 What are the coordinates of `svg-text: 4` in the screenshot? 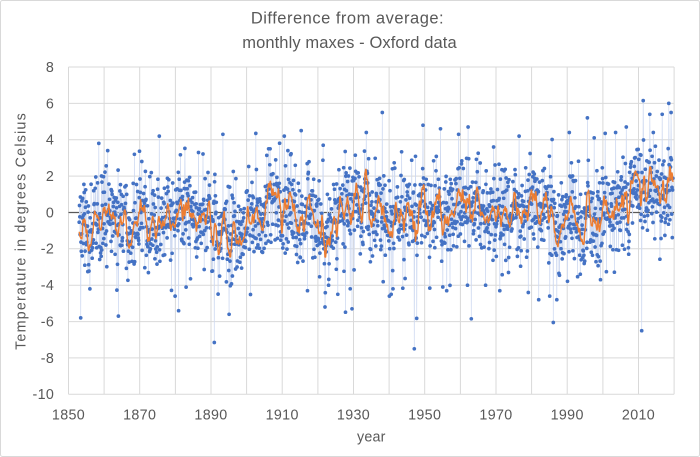 It's located at (50, 141).